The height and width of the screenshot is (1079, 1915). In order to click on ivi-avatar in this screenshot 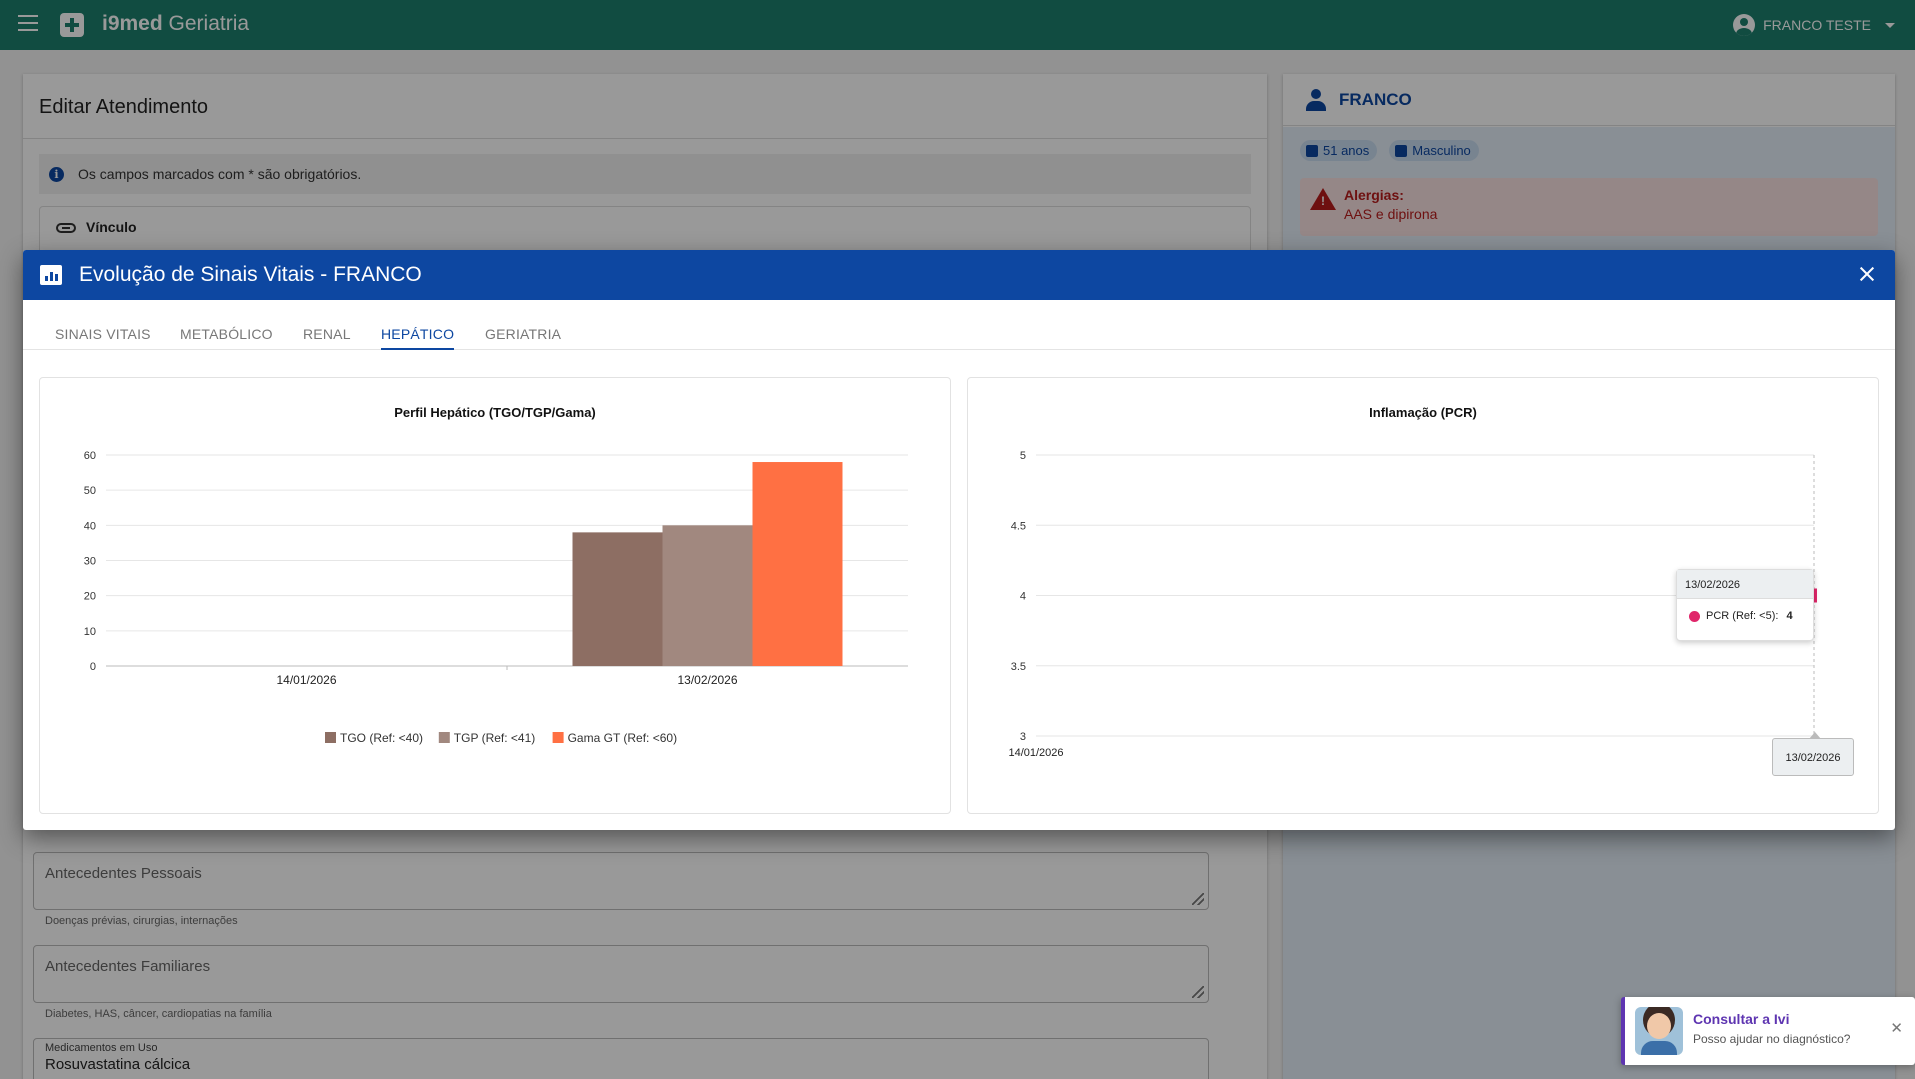, I will do `click(1659, 1031)`.